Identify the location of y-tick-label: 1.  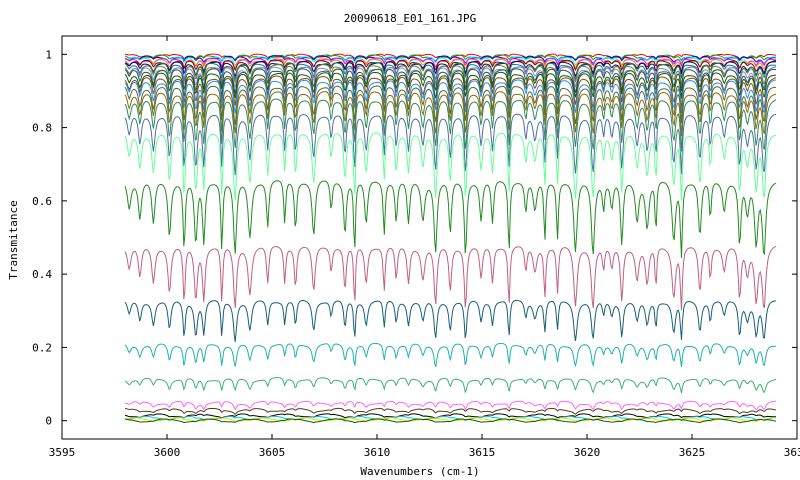
(48, 54).